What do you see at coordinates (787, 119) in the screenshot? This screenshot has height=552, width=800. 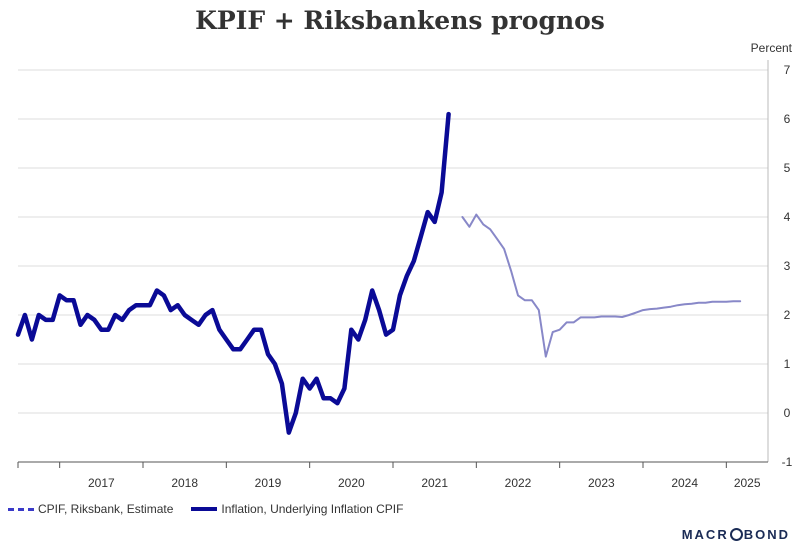 I see `y-tick-label: 6` at bounding box center [787, 119].